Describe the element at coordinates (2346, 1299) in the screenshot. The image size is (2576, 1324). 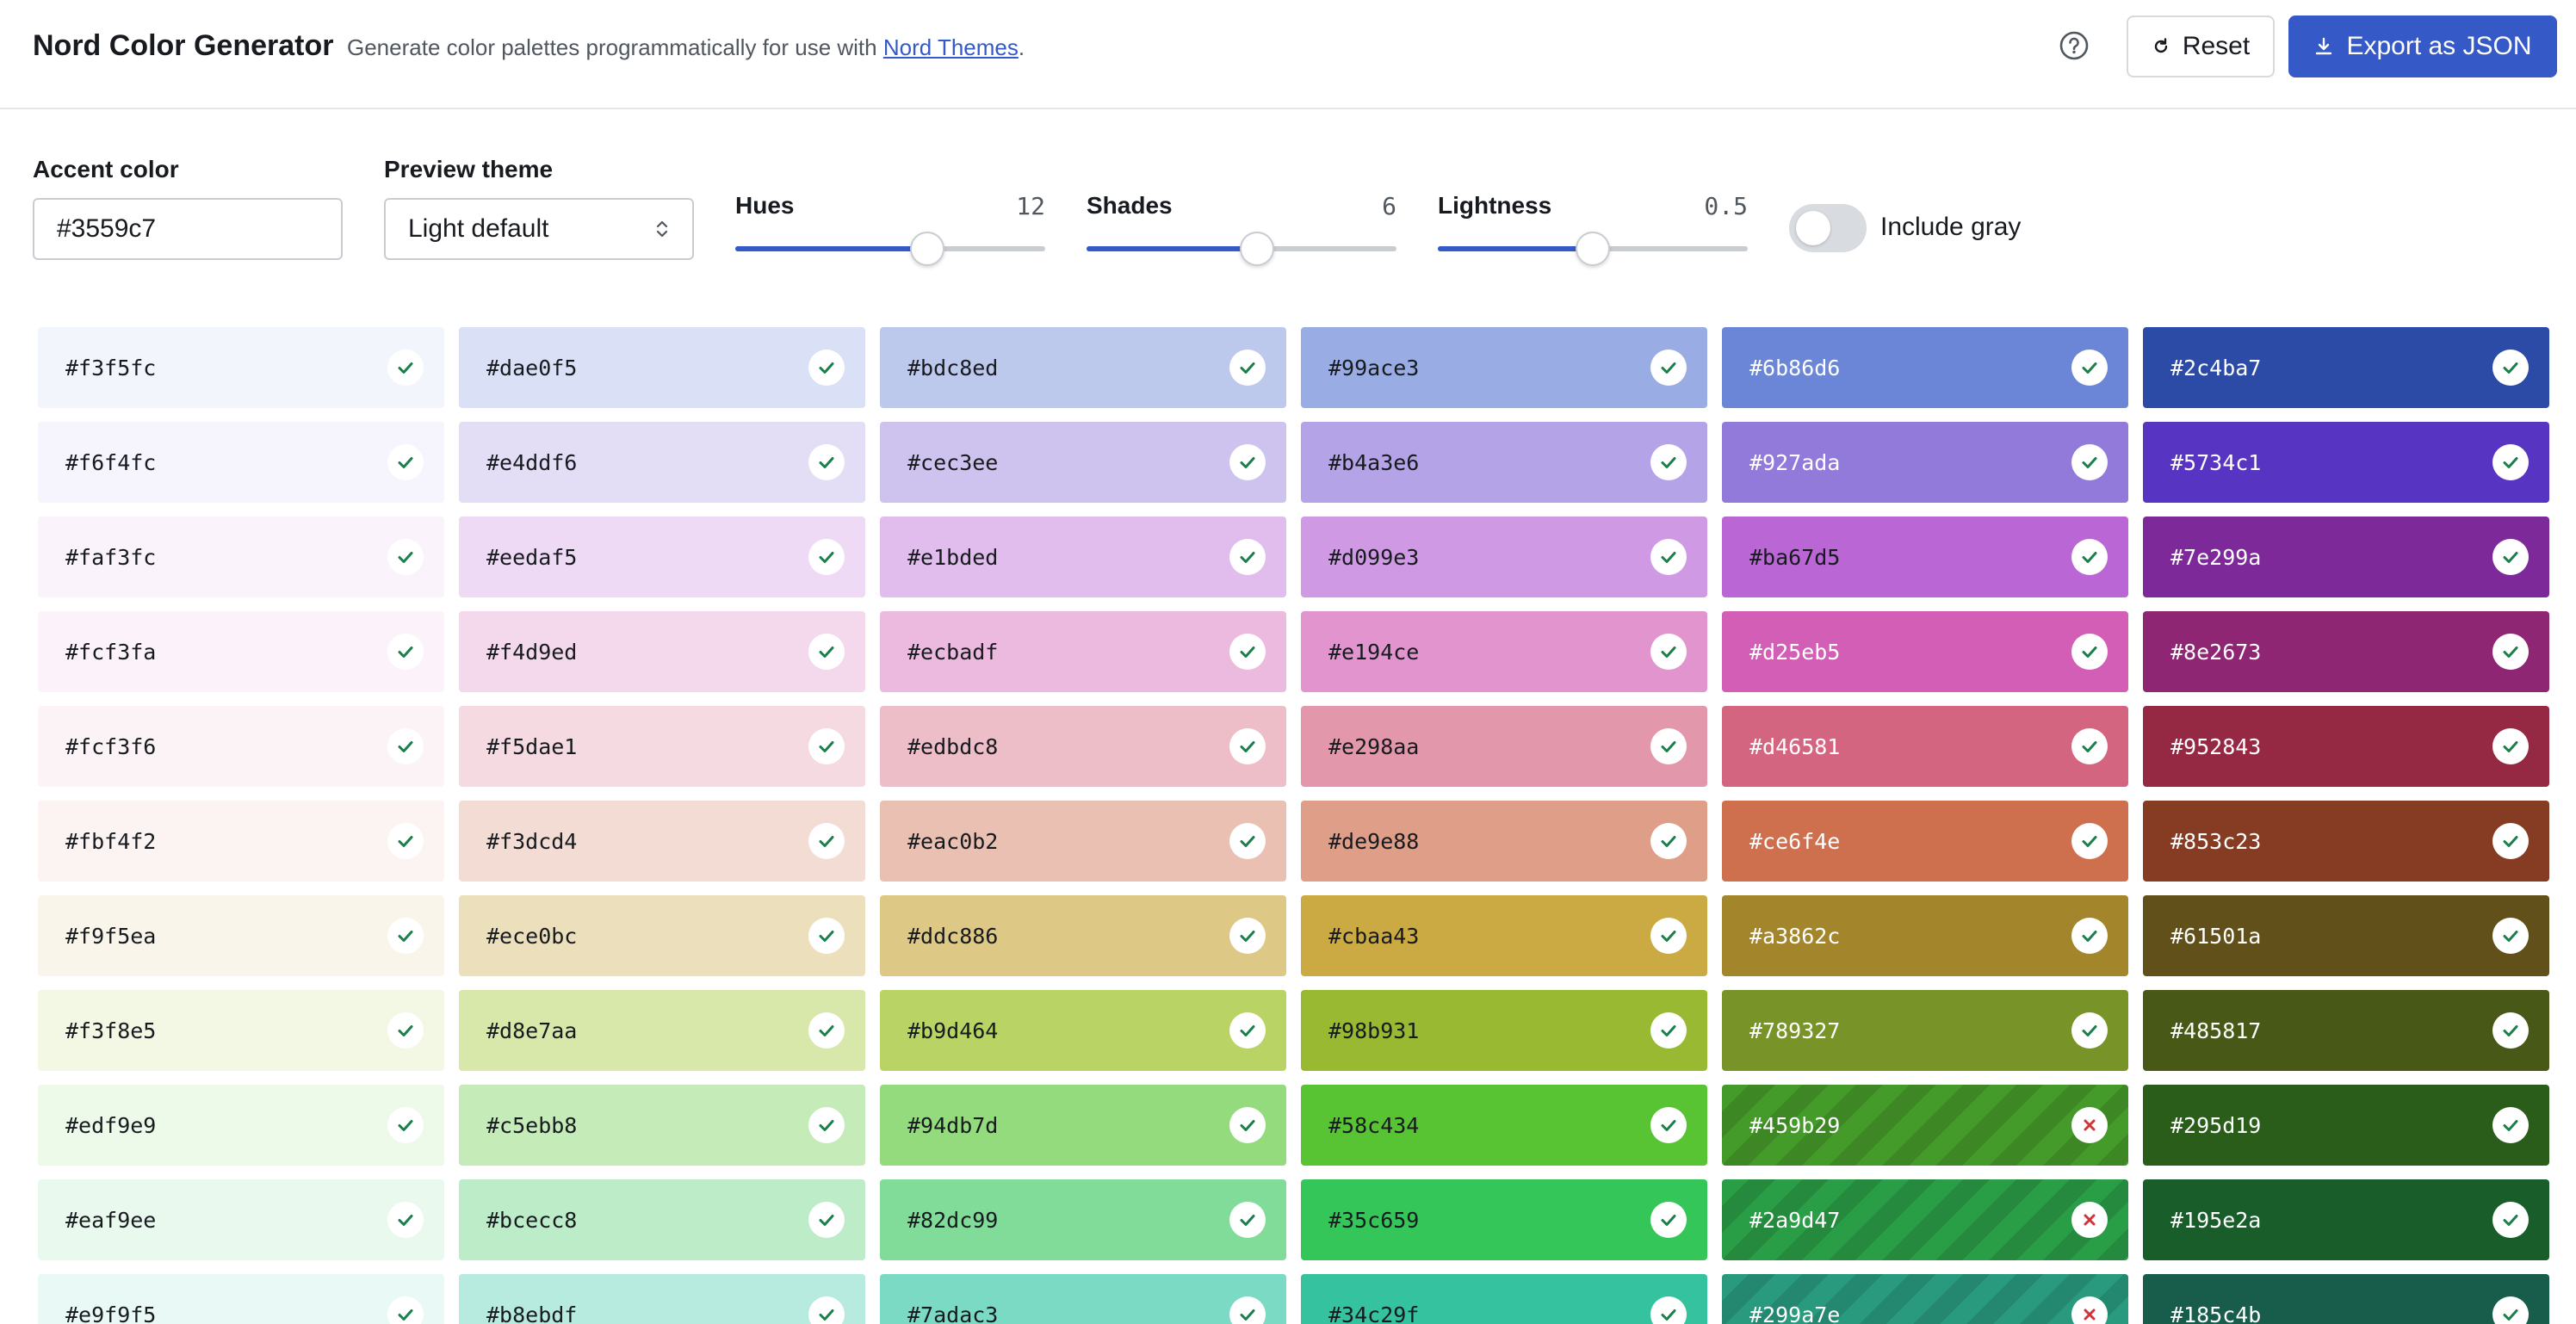
I see `color-swatch: #185c4b` at that location.